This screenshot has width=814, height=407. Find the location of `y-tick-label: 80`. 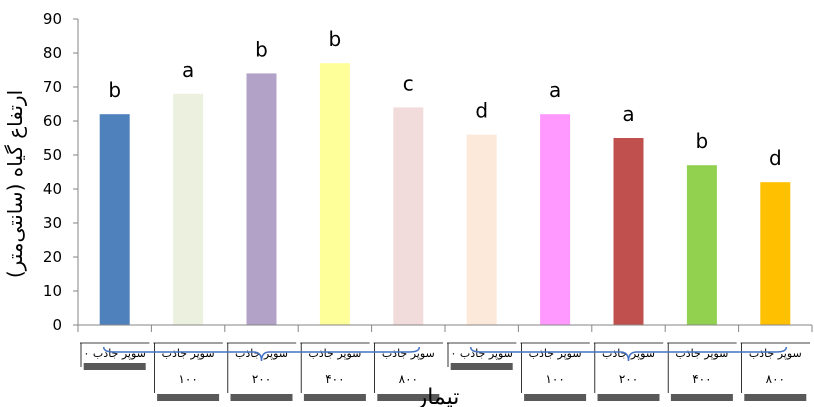

y-tick-label: 80 is located at coordinates (52, 53).